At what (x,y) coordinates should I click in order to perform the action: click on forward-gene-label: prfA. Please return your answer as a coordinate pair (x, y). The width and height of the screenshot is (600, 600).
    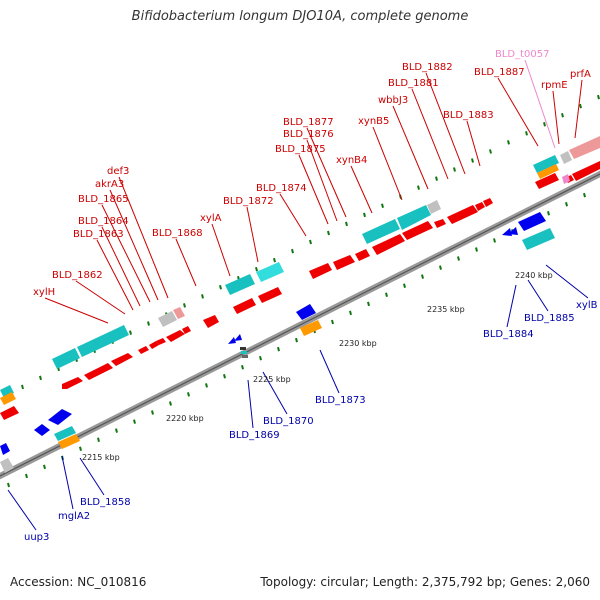
    Looking at the image, I should click on (580, 74).